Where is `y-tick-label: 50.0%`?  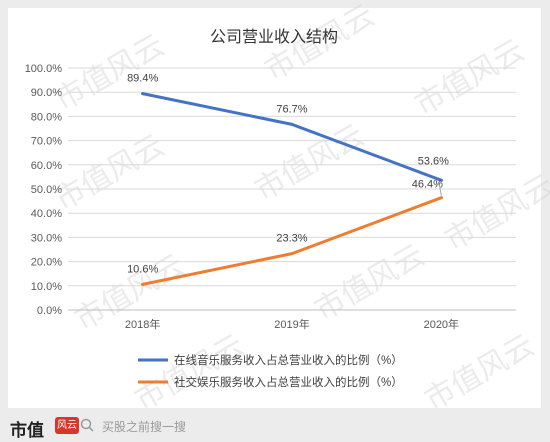 y-tick-label: 50.0% is located at coordinates (46, 190).